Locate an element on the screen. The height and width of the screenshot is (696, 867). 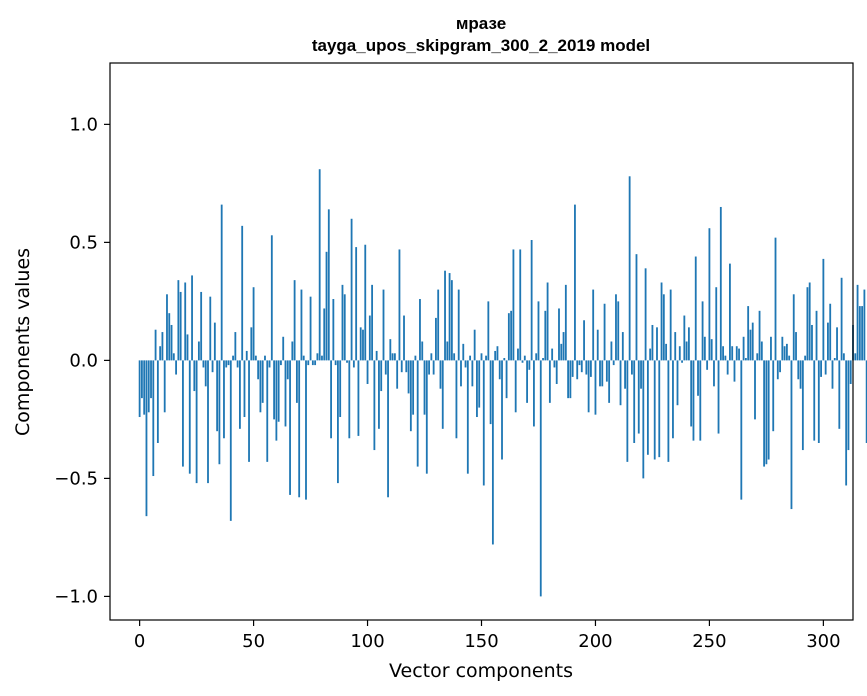
x-tick-label: 100 is located at coordinates (367, 641).